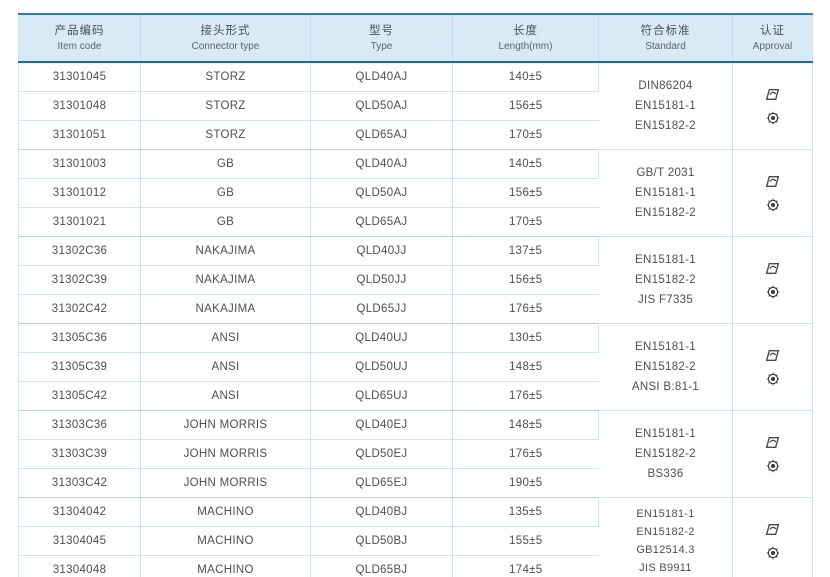  What do you see at coordinates (79, 164) in the screenshot?
I see `item-code-cell: 31301003` at bounding box center [79, 164].